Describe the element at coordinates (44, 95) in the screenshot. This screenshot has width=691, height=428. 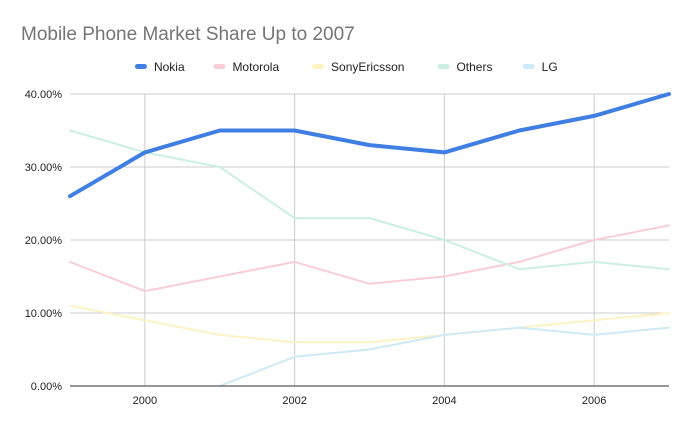
I see `y-tick-label: 40.00%` at that location.